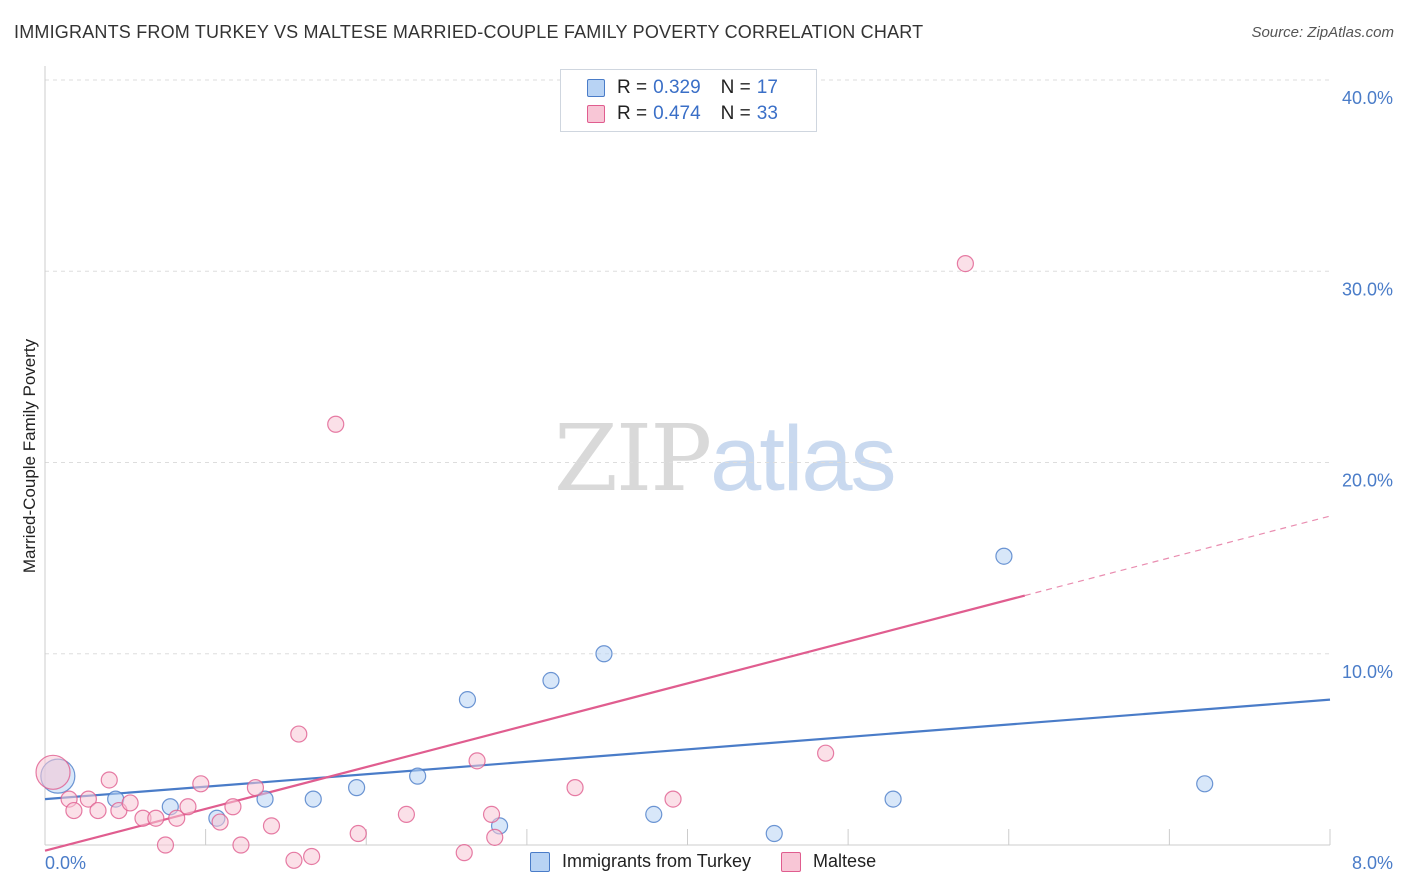 Image resolution: width=1406 pixels, height=892 pixels. I want to click on series-legend: Immigrants from Turkey Maltese, so click(718, 861).